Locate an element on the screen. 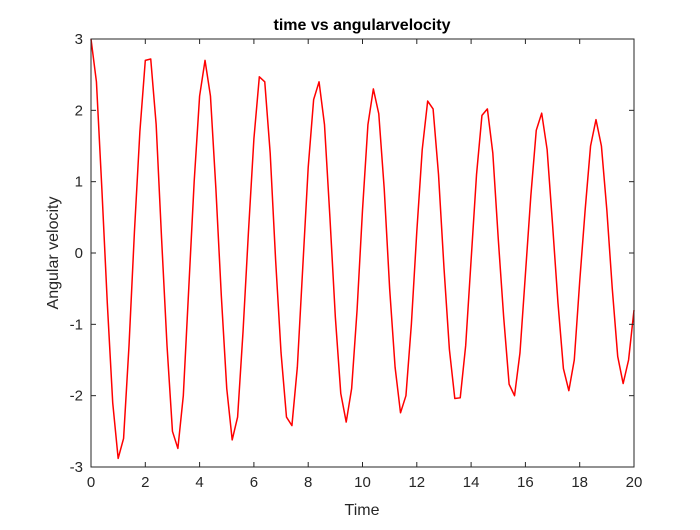 Image resolution: width=700 pixels, height=530 pixels. y-tick-label: 1 is located at coordinates (79, 182).